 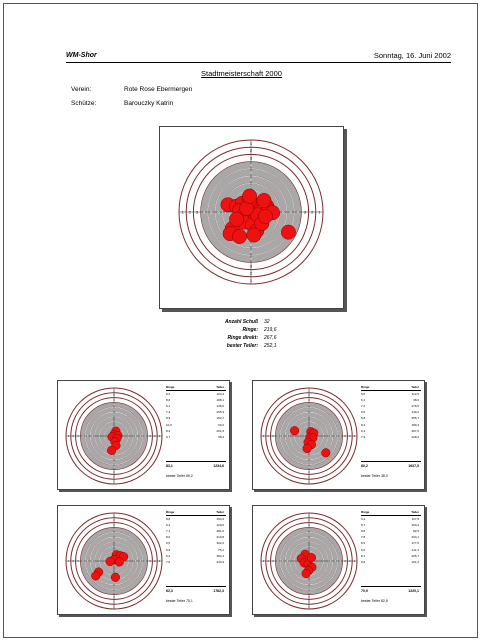 What do you see at coordinates (179, 601) in the screenshot?
I see `series-best-teiler: bester Teiler 75,1` at bounding box center [179, 601].